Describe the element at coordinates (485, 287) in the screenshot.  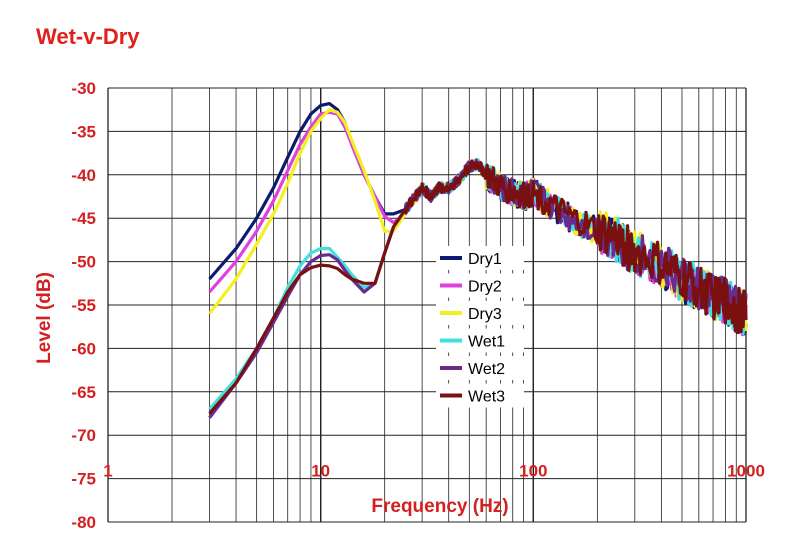
I see `legend-label: Dry2` at that location.